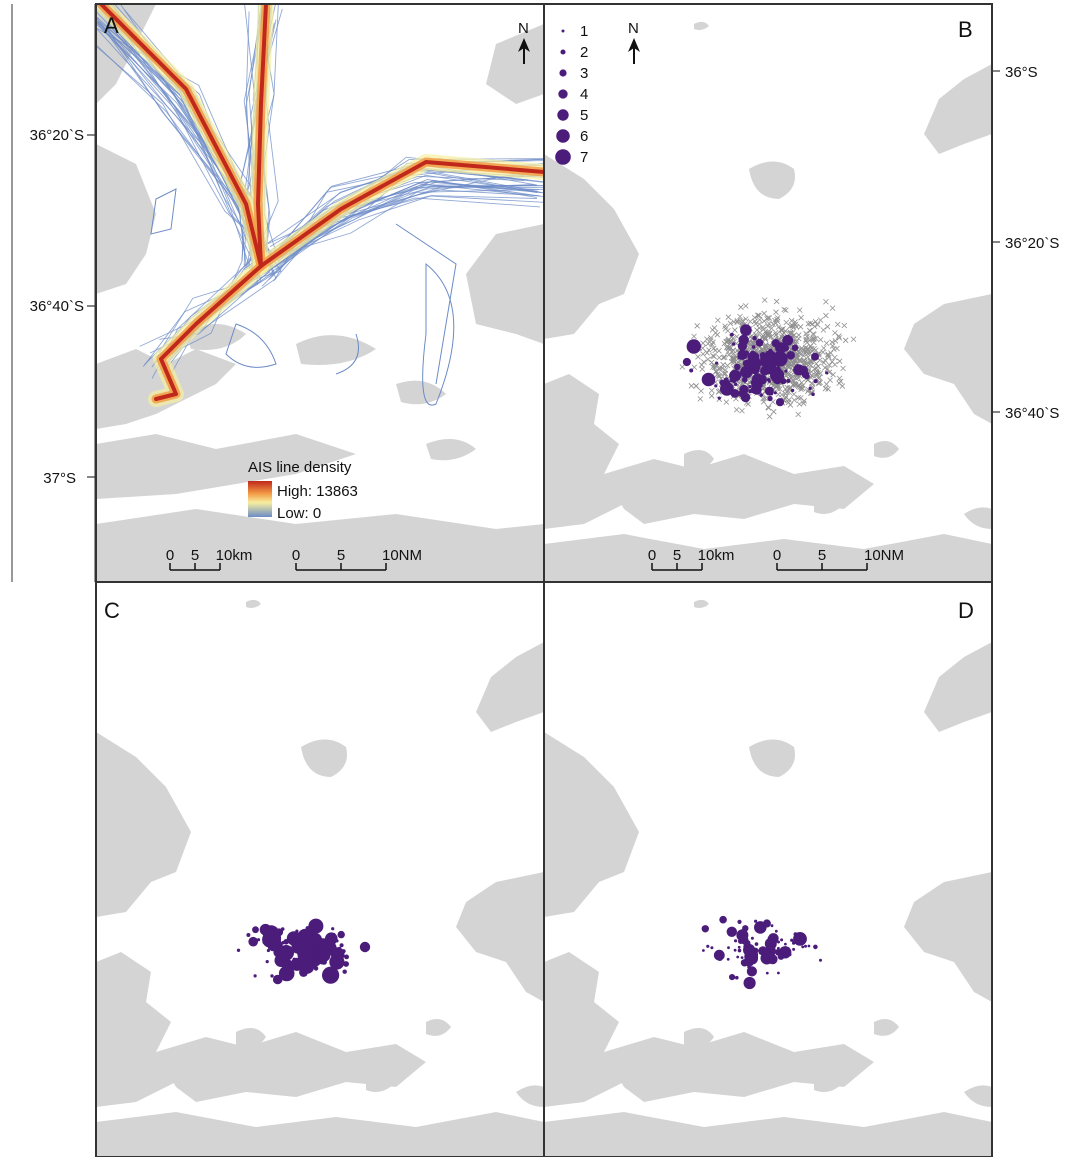 This screenshot has width=1074, height=1157. Describe the element at coordinates (652, 555) in the screenshot. I see `scale-b-km-0: 0` at that location.